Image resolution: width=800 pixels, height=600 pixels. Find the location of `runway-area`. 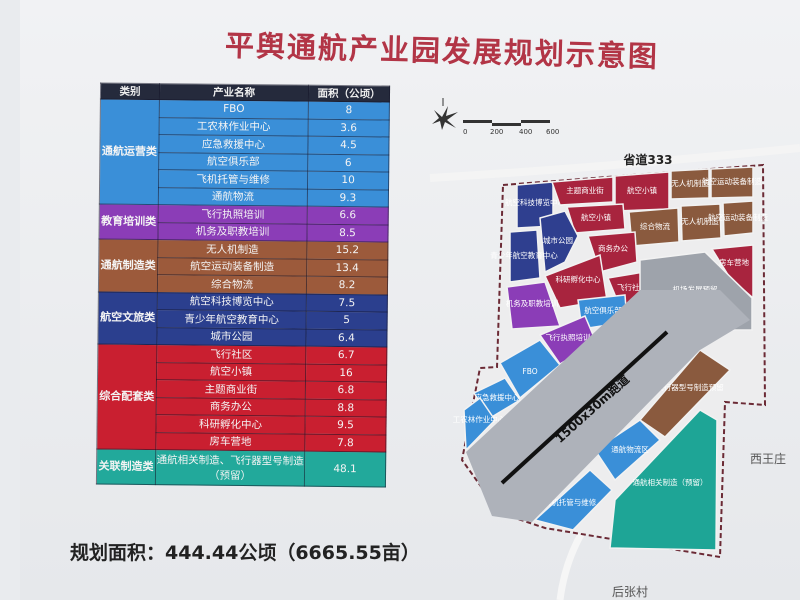

runway-area is located at coordinates (608, 406).